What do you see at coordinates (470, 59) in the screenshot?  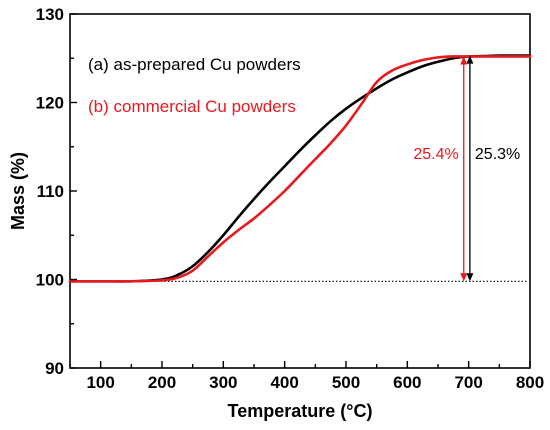 I see `annotation-as-prepared-arrow-head-top` at bounding box center [470, 59].